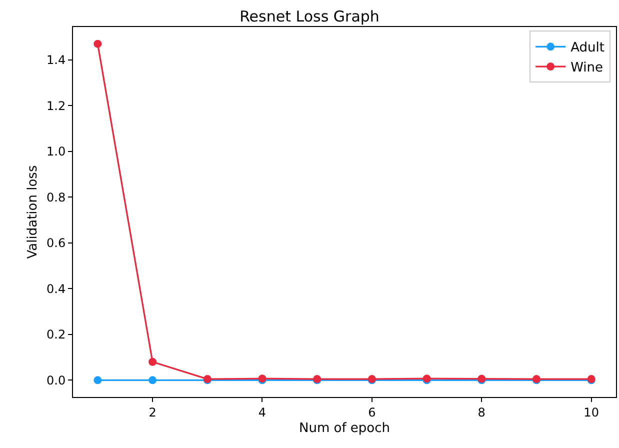 The image size is (619, 448). Describe the element at coordinates (587, 48) in the screenshot. I see `legend-label: Adult` at that location.